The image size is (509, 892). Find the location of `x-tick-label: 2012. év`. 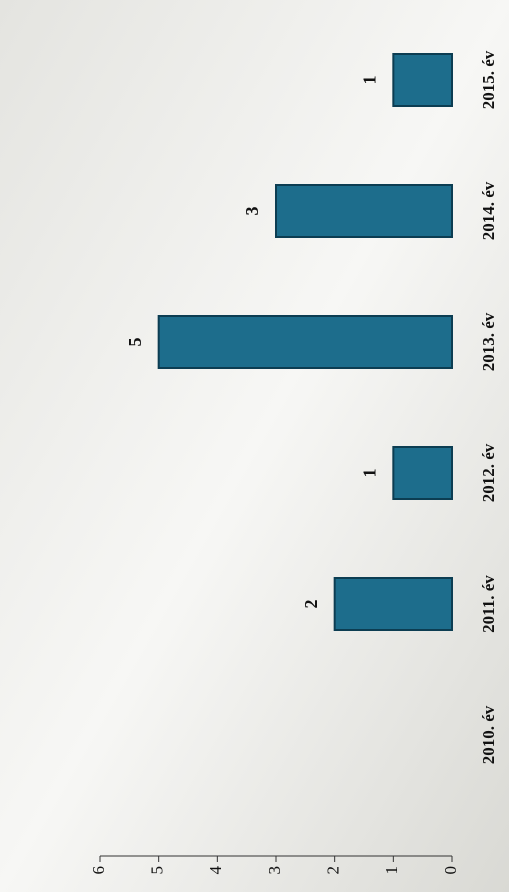

x-tick-label: 2012. év is located at coordinates (488, 472).